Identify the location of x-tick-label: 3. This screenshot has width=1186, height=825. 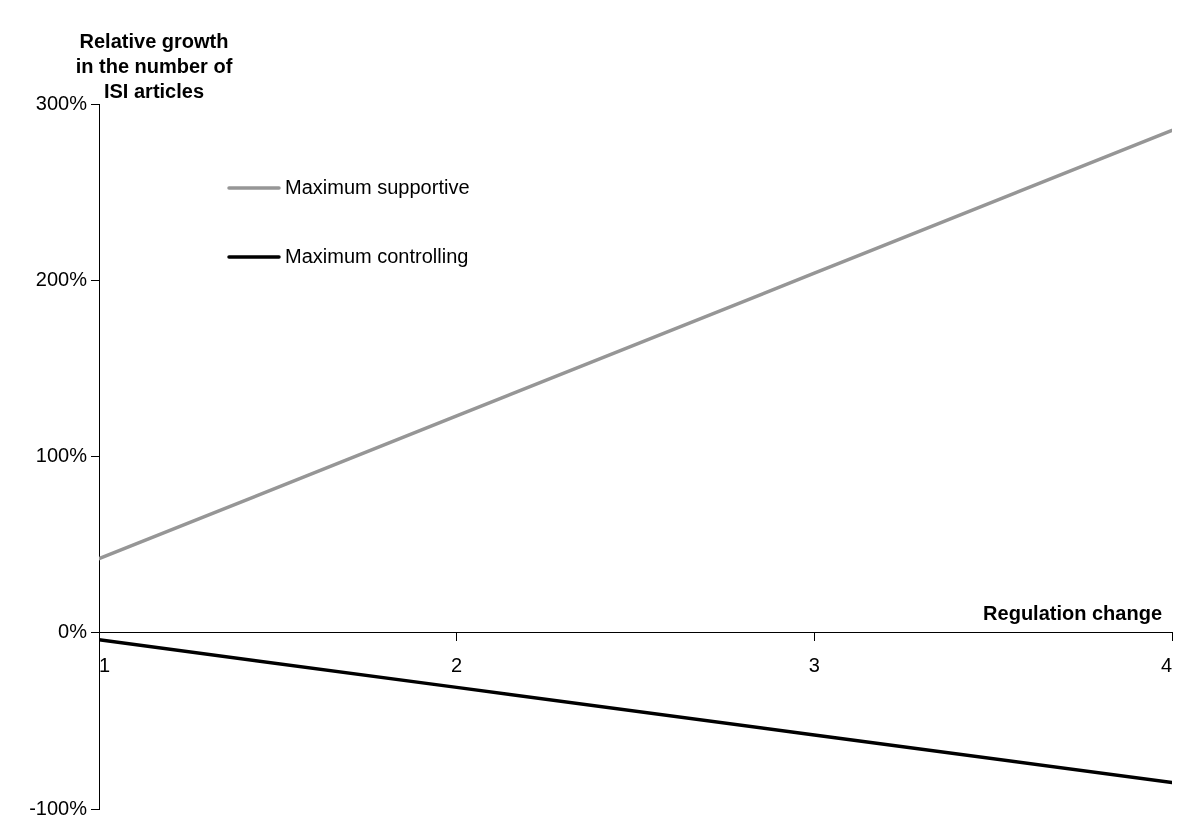
(814, 665).